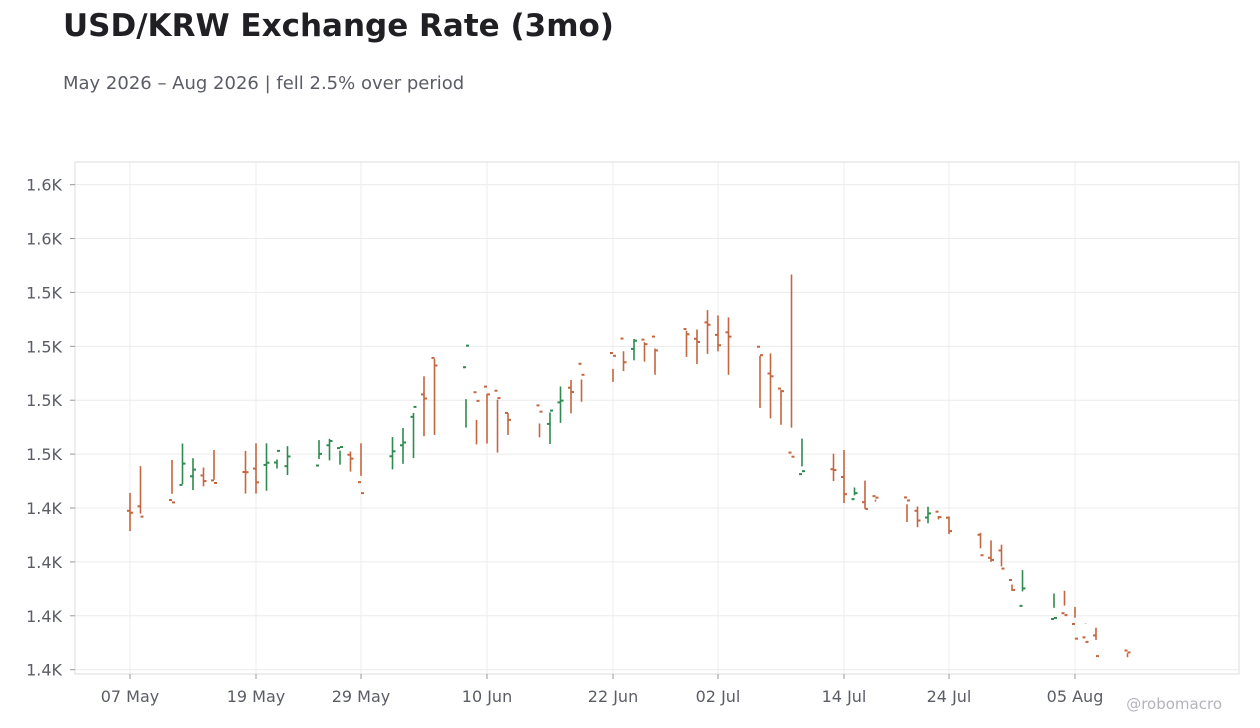 Image resolution: width=1260 pixels, height=728 pixels. I want to click on x-tick-label: 05 Aug, so click(1075, 696).